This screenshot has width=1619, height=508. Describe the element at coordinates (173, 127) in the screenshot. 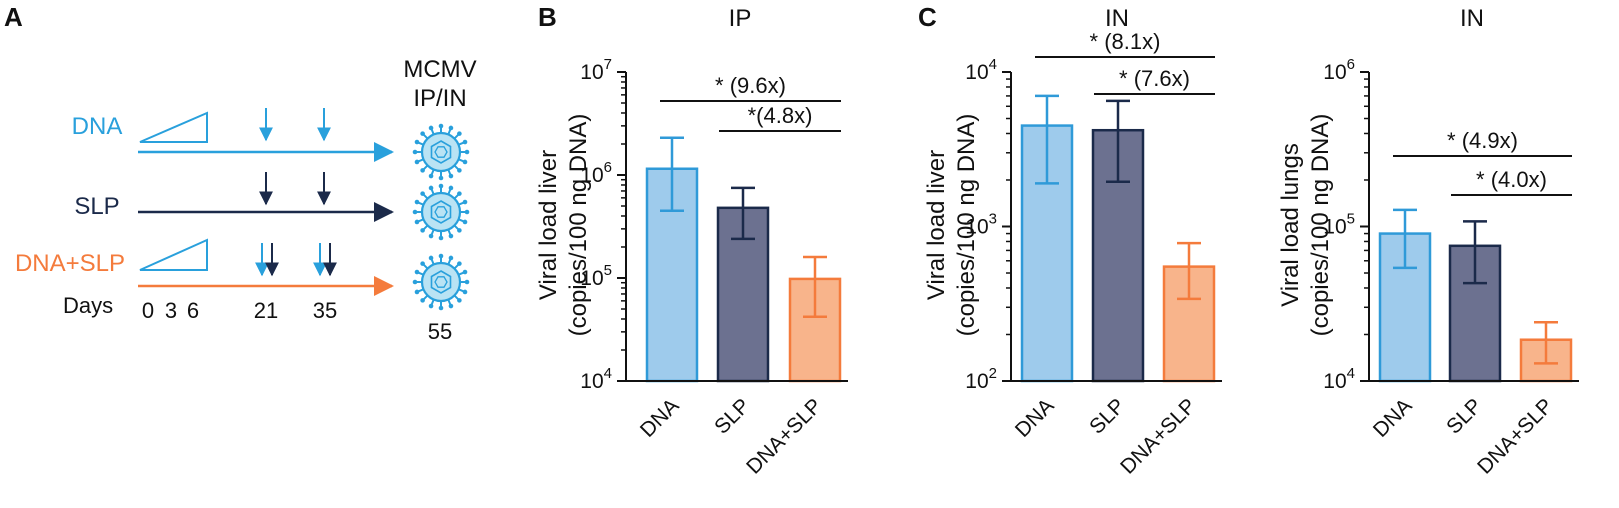

I see `dose-escalation-triangle-dna` at that location.